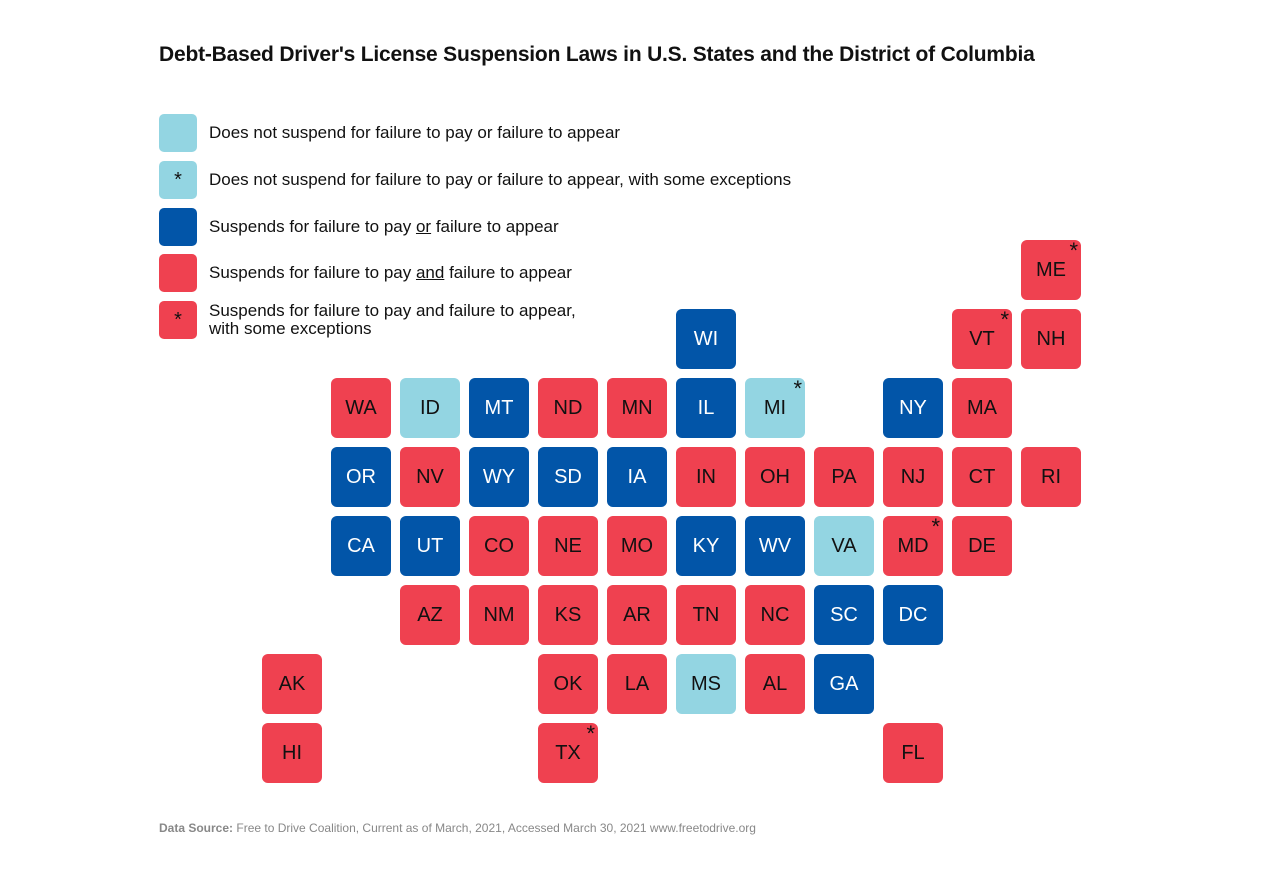  What do you see at coordinates (1051, 270) in the screenshot?
I see `state-tile-me: ME *` at bounding box center [1051, 270].